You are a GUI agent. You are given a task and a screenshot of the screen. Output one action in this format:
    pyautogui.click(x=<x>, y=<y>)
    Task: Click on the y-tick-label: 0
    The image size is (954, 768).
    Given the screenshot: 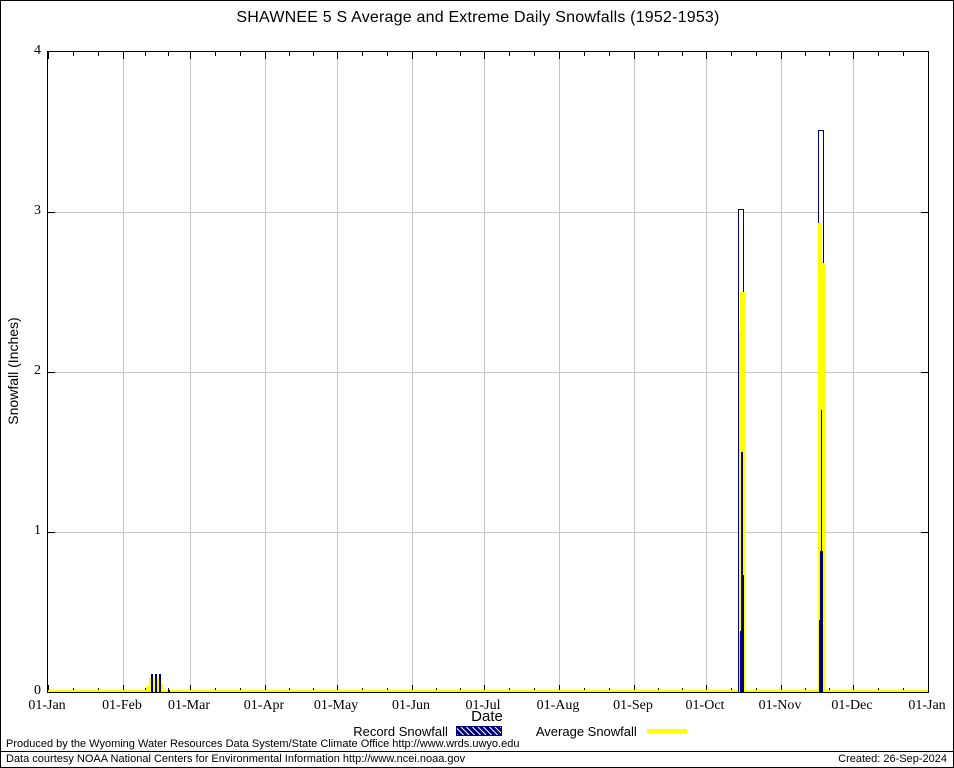 What is the action you would take?
    pyautogui.click(x=37, y=690)
    